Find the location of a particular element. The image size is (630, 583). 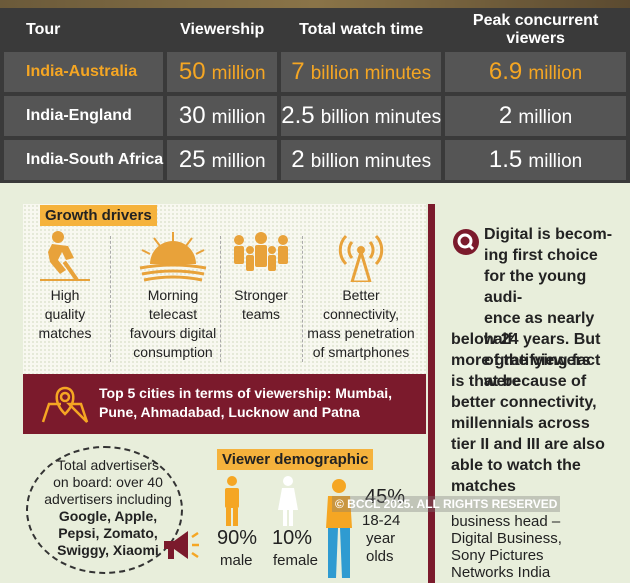

female-figure-icon is located at coordinates (288, 501).